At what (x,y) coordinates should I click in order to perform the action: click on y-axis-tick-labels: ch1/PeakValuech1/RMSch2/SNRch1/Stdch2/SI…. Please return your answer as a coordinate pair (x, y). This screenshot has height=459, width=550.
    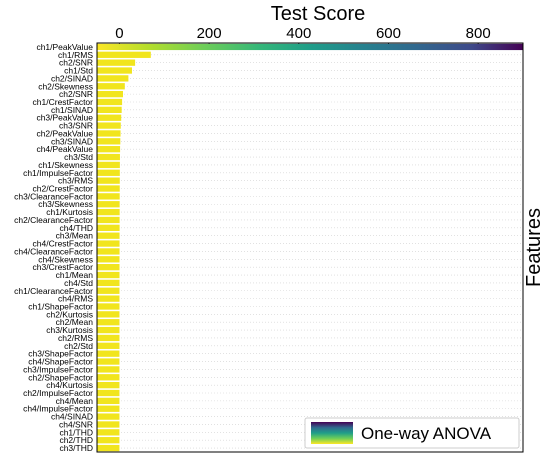
    Looking at the image, I should click on (53, 247).